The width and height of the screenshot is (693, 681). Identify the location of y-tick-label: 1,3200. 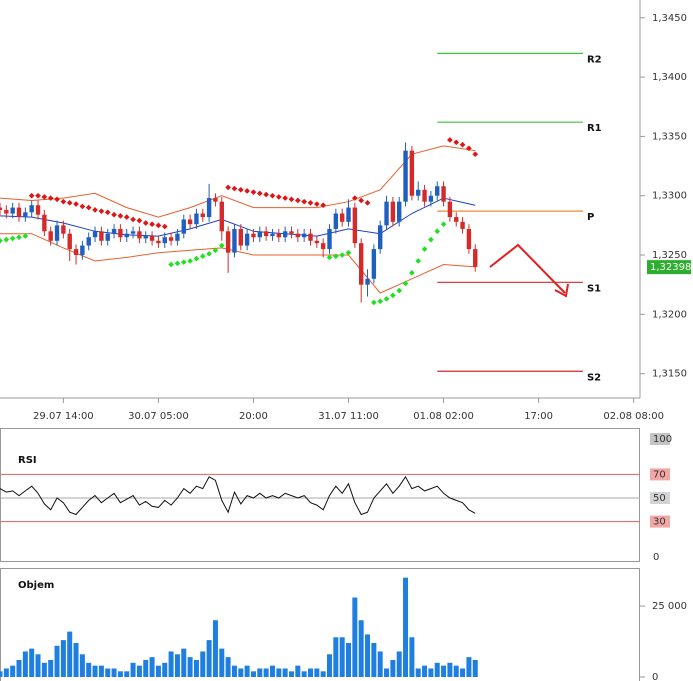
(669, 314).